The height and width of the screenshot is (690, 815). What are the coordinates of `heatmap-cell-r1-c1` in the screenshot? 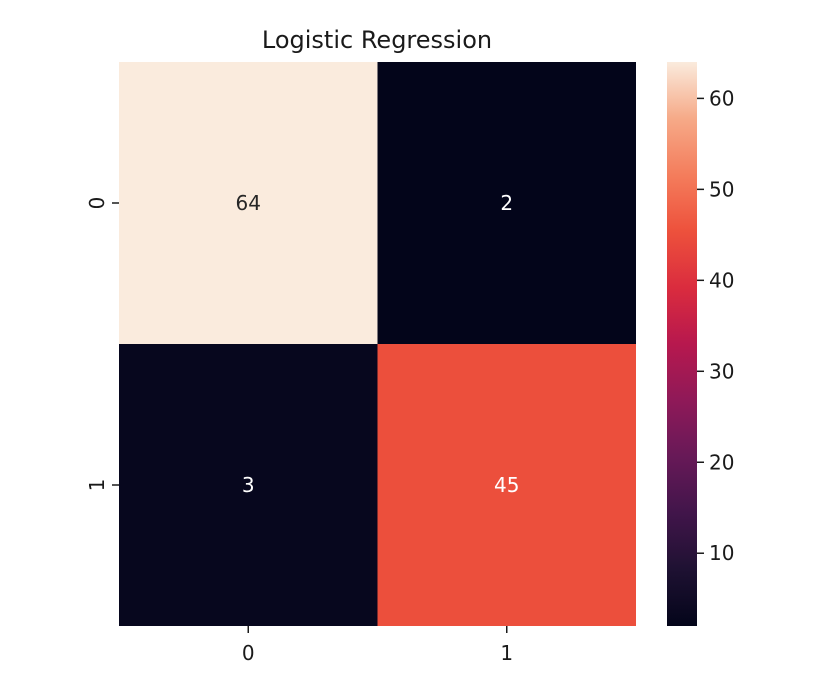 It's located at (506, 485).